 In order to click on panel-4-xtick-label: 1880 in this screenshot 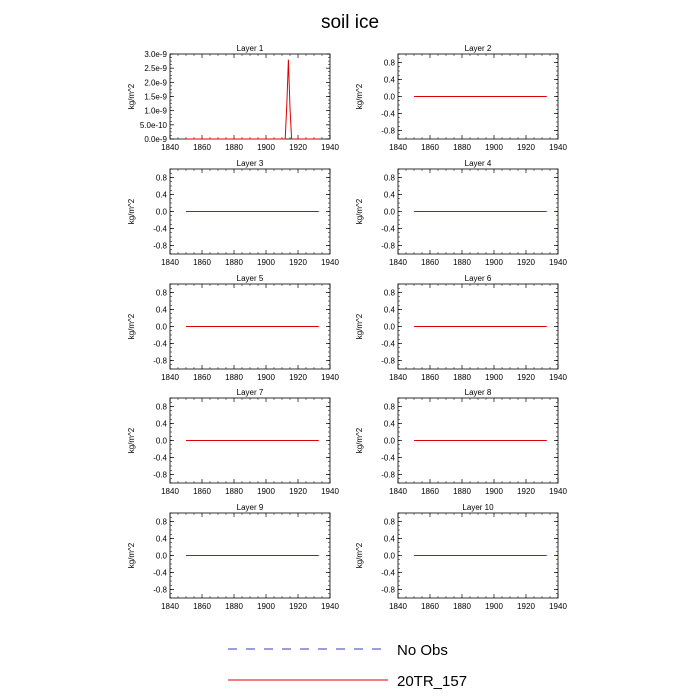, I will do `click(462, 262)`.